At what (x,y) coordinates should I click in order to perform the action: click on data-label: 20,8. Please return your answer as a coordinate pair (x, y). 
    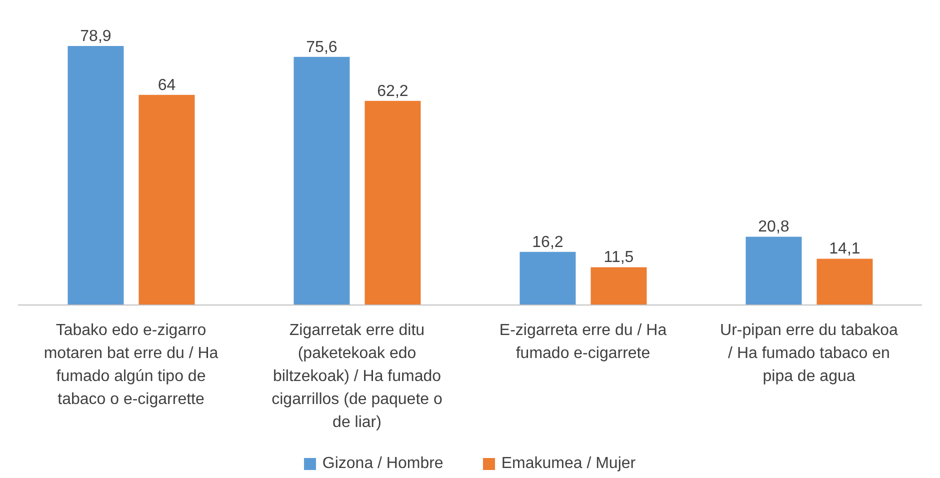
    Looking at the image, I should click on (774, 227).